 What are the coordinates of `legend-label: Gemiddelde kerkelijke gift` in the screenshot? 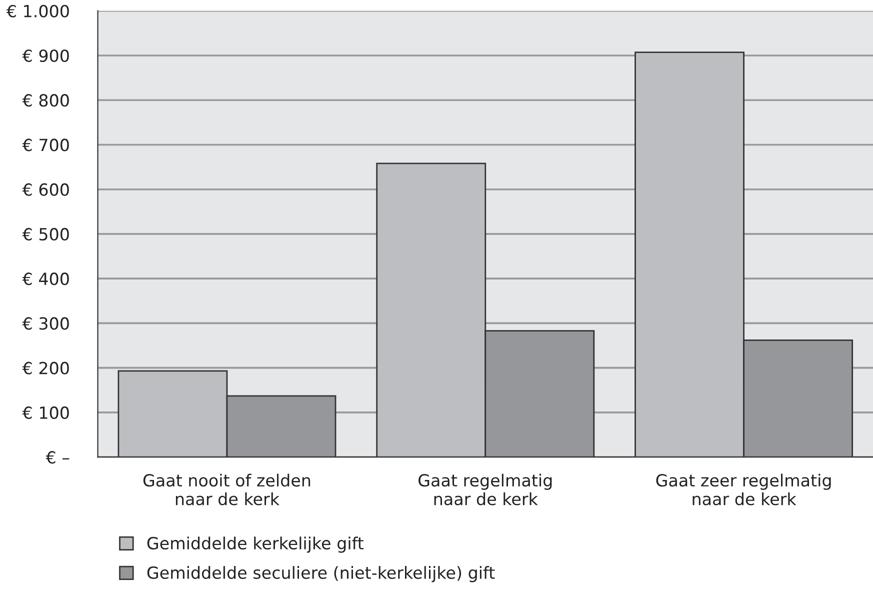 It's located at (255, 544).